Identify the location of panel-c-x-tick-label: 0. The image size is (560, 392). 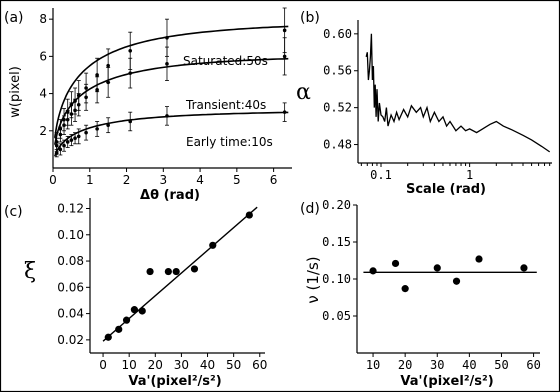
(103, 365).